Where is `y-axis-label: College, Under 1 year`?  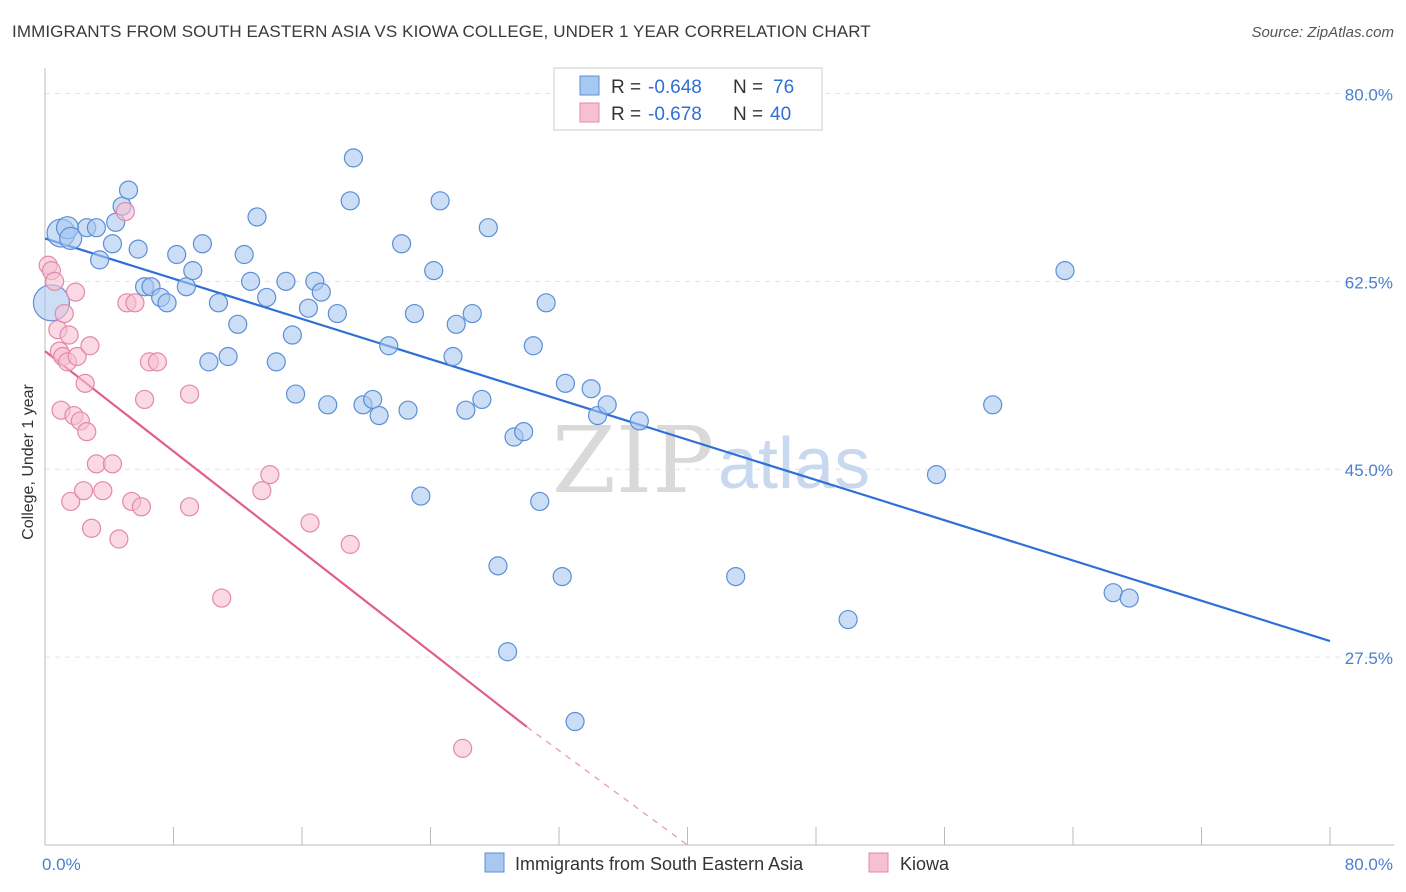
y-axis-label: College, Under 1 year is located at coordinates (28, 462).